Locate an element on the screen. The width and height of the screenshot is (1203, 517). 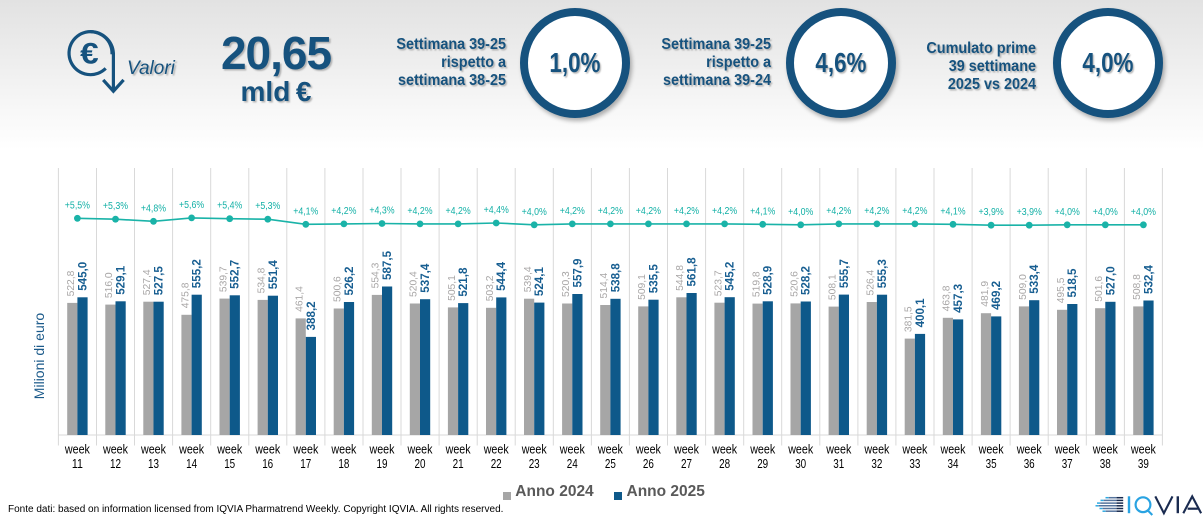
svg-text: +5,5% is located at coordinates (77, 205).